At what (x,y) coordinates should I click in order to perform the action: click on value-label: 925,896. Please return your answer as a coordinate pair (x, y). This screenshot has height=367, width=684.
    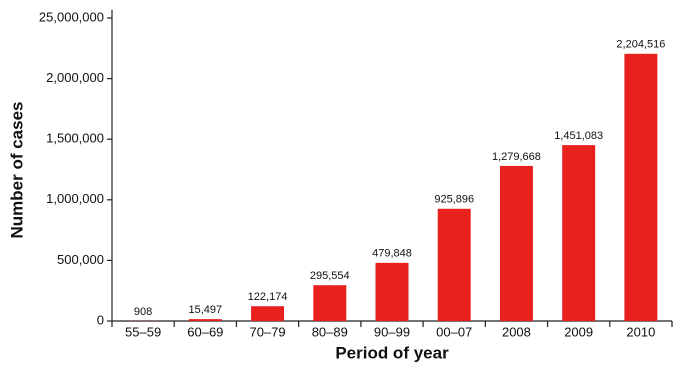
    Looking at the image, I should click on (454, 200).